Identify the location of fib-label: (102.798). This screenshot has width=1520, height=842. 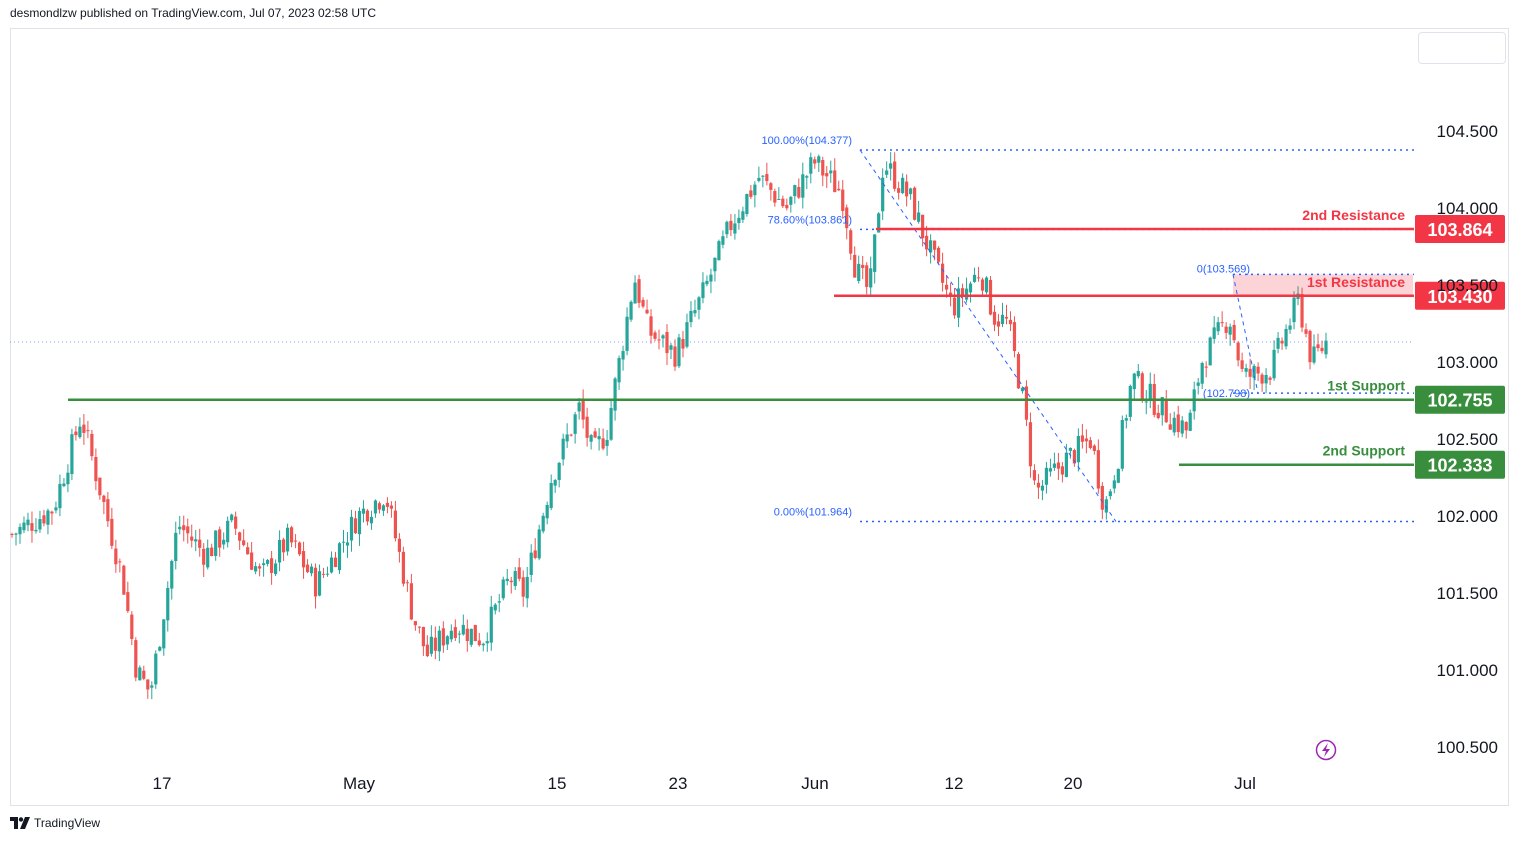
(1226, 394).